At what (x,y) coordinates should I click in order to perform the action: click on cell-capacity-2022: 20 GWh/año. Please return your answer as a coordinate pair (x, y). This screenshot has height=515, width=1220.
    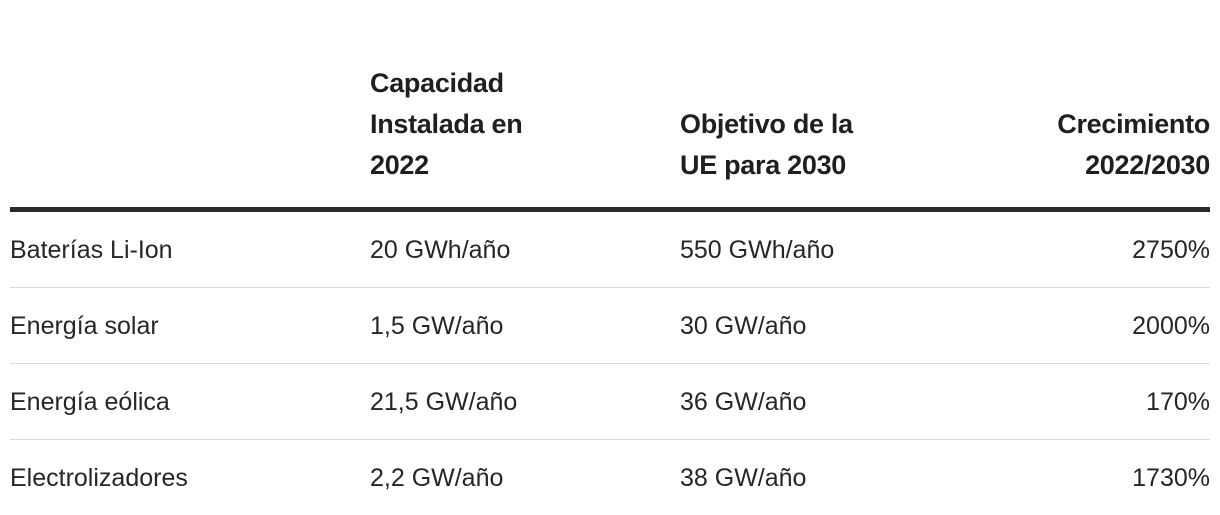
    Looking at the image, I should click on (525, 249).